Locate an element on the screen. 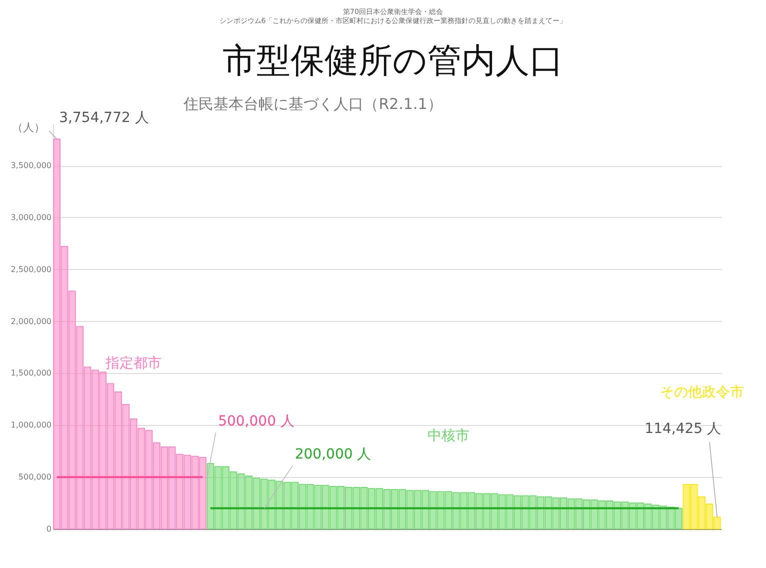 The width and height of the screenshot is (766, 568). y-tick-label: 2,000,000 is located at coordinates (31, 321).